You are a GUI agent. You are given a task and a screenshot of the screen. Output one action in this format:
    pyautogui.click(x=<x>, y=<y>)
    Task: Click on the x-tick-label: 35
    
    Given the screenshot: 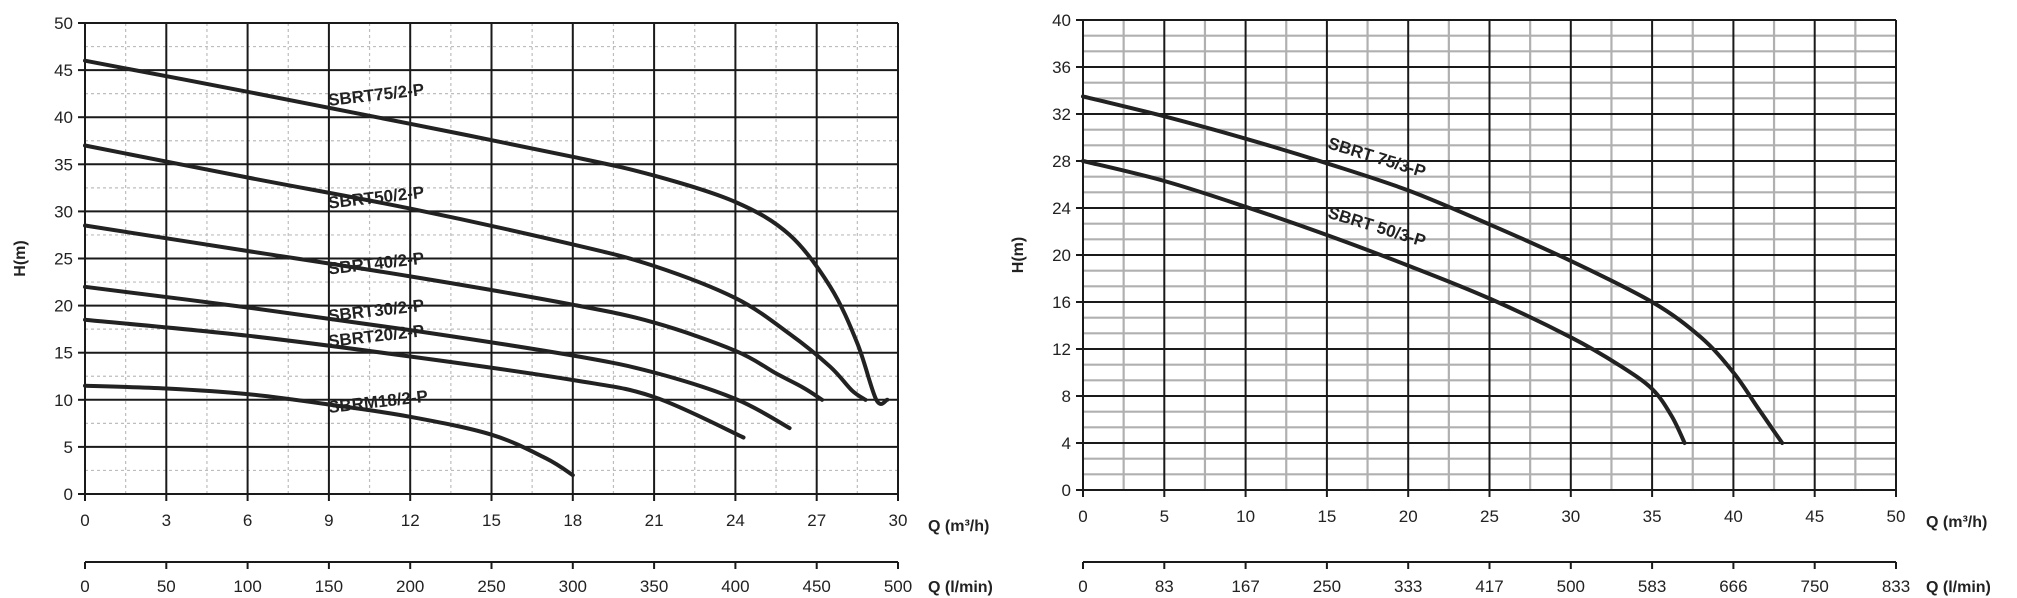 What is the action you would take?
    pyautogui.click(x=1652, y=516)
    